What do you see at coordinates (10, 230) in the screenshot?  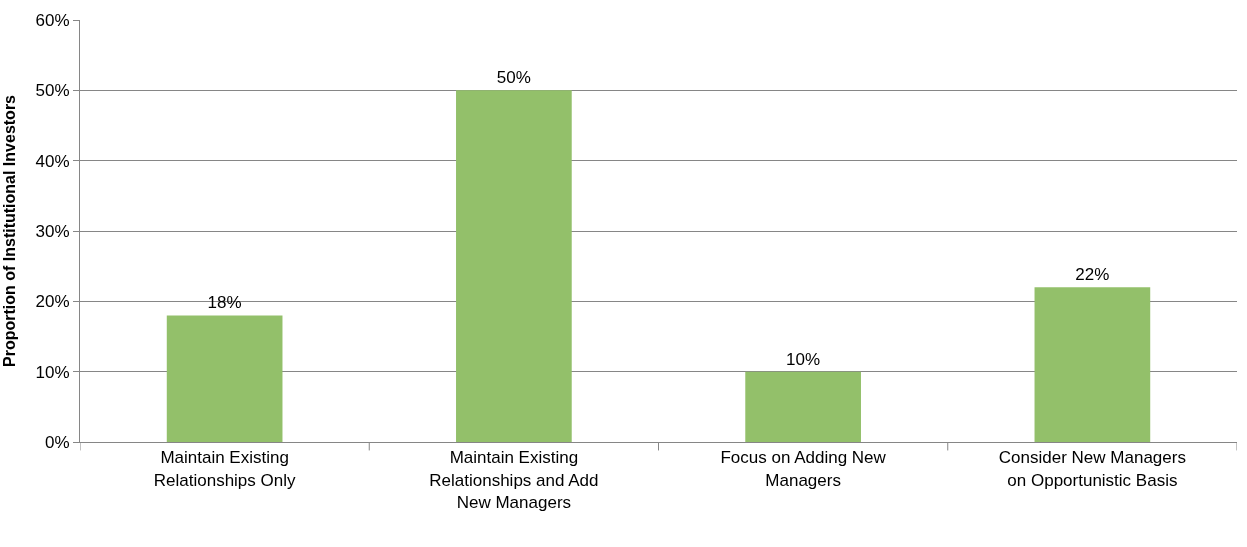 I see `y-axis-title: Proportion of Institutional Investors` at bounding box center [10, 230].